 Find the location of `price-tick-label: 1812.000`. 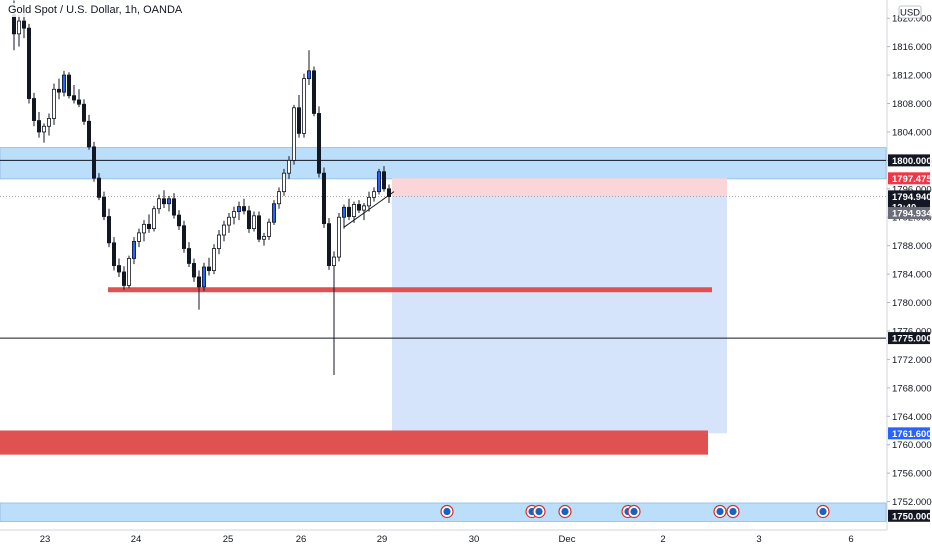

price-tick-label: 1812.000 is located at coordinates (912, 76).